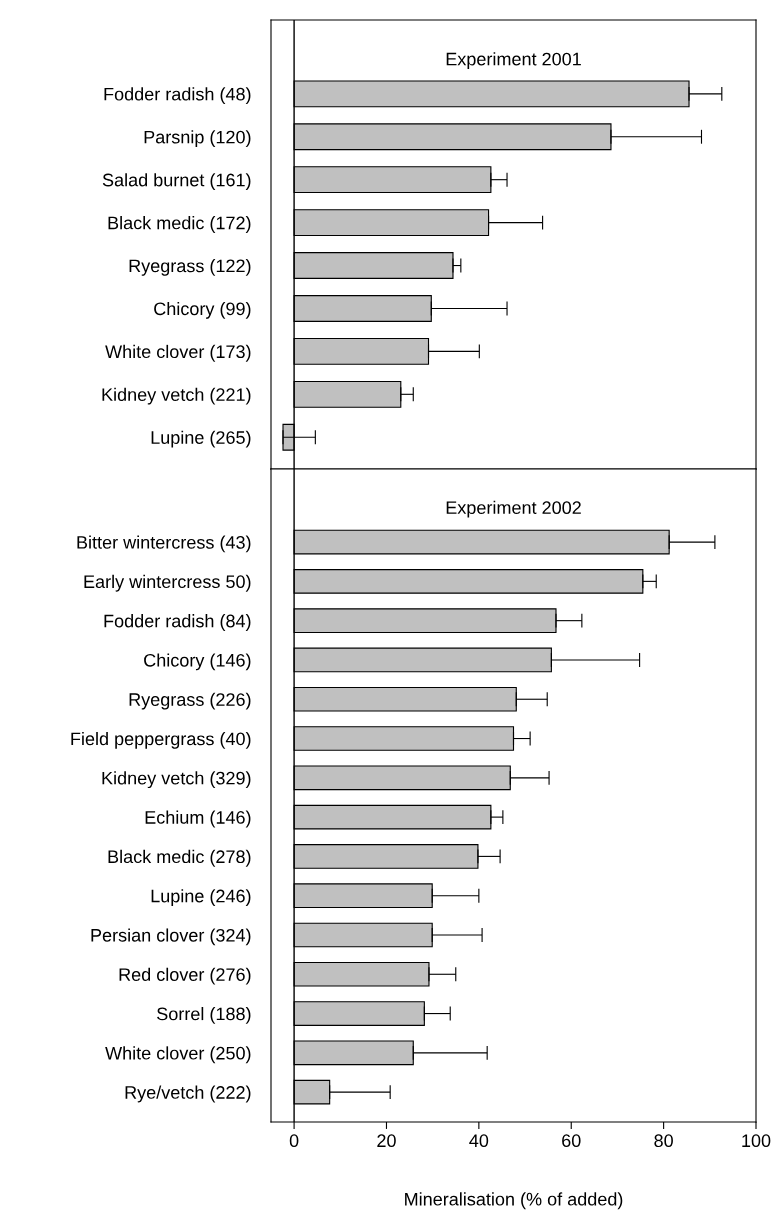  Describe the element at coordinates (663, 1141) in the screenshot. I see `x-tick-label: 80` at that location.